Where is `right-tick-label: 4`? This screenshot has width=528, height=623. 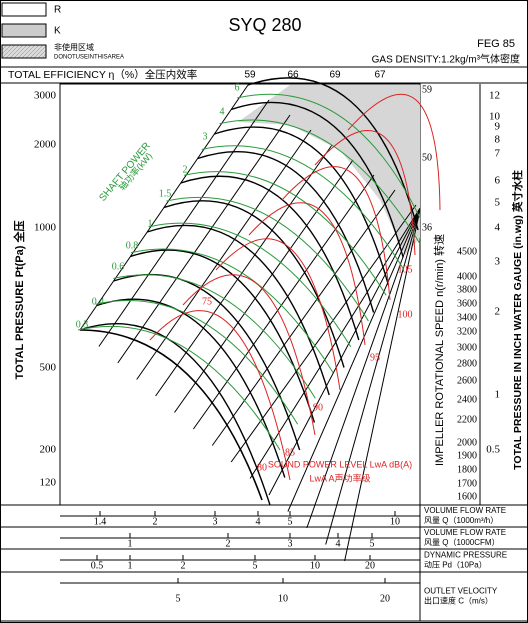
right-tick-label: 4 is located at coordinates (498, 228).